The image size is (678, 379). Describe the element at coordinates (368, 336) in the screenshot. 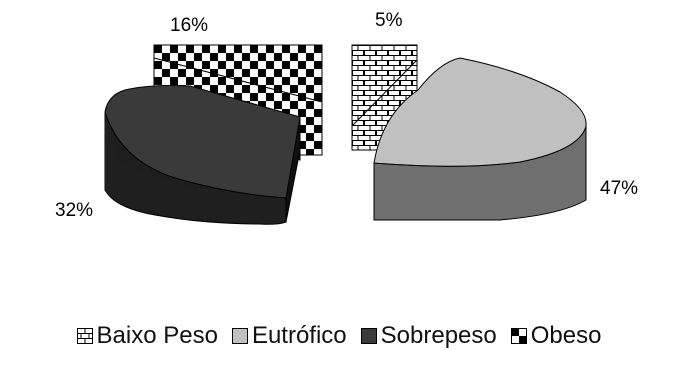

I see `legend-swatch-sobrepeso` at that location.